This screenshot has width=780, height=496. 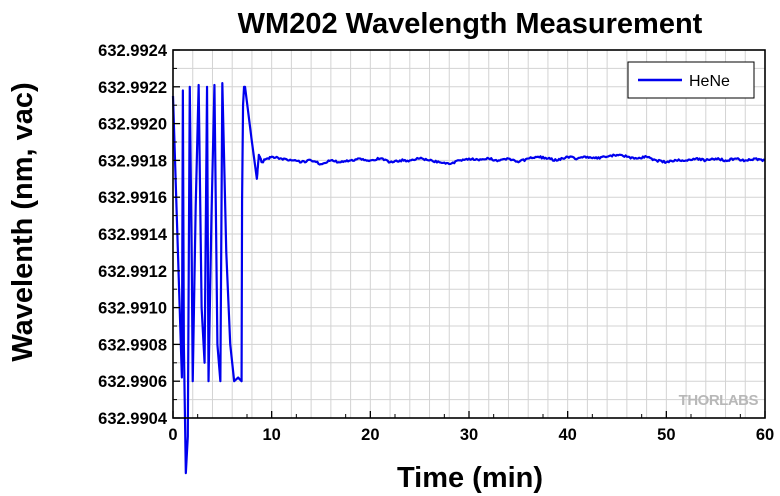 I want to click on y-tick-label: 632.9920, so click(x=132, y=125).